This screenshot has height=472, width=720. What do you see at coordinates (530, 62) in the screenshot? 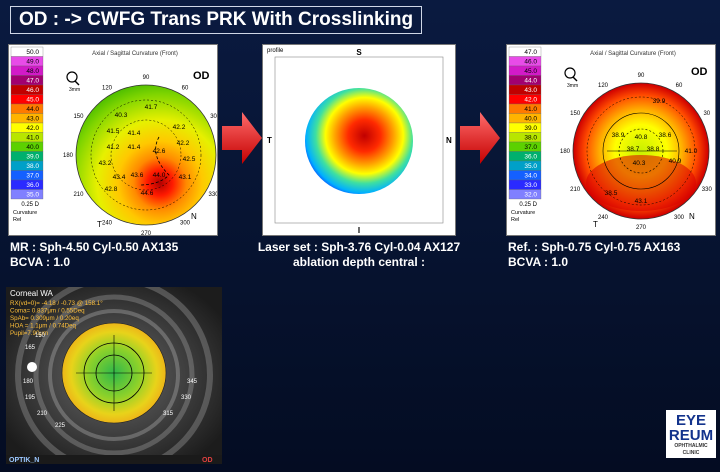
I see `post-op-scale-value: 46.0` at bounding box center [530, 62].